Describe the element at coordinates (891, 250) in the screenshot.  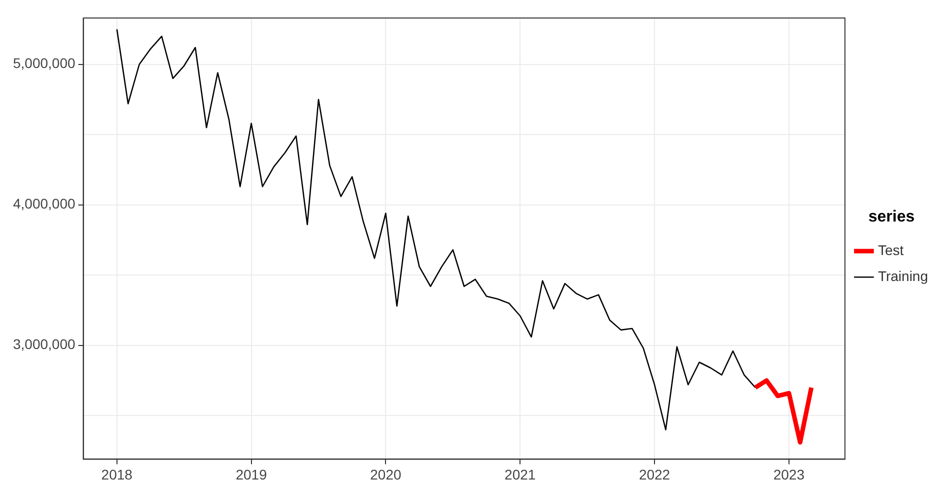
I see `legend-label: Test` at that location.